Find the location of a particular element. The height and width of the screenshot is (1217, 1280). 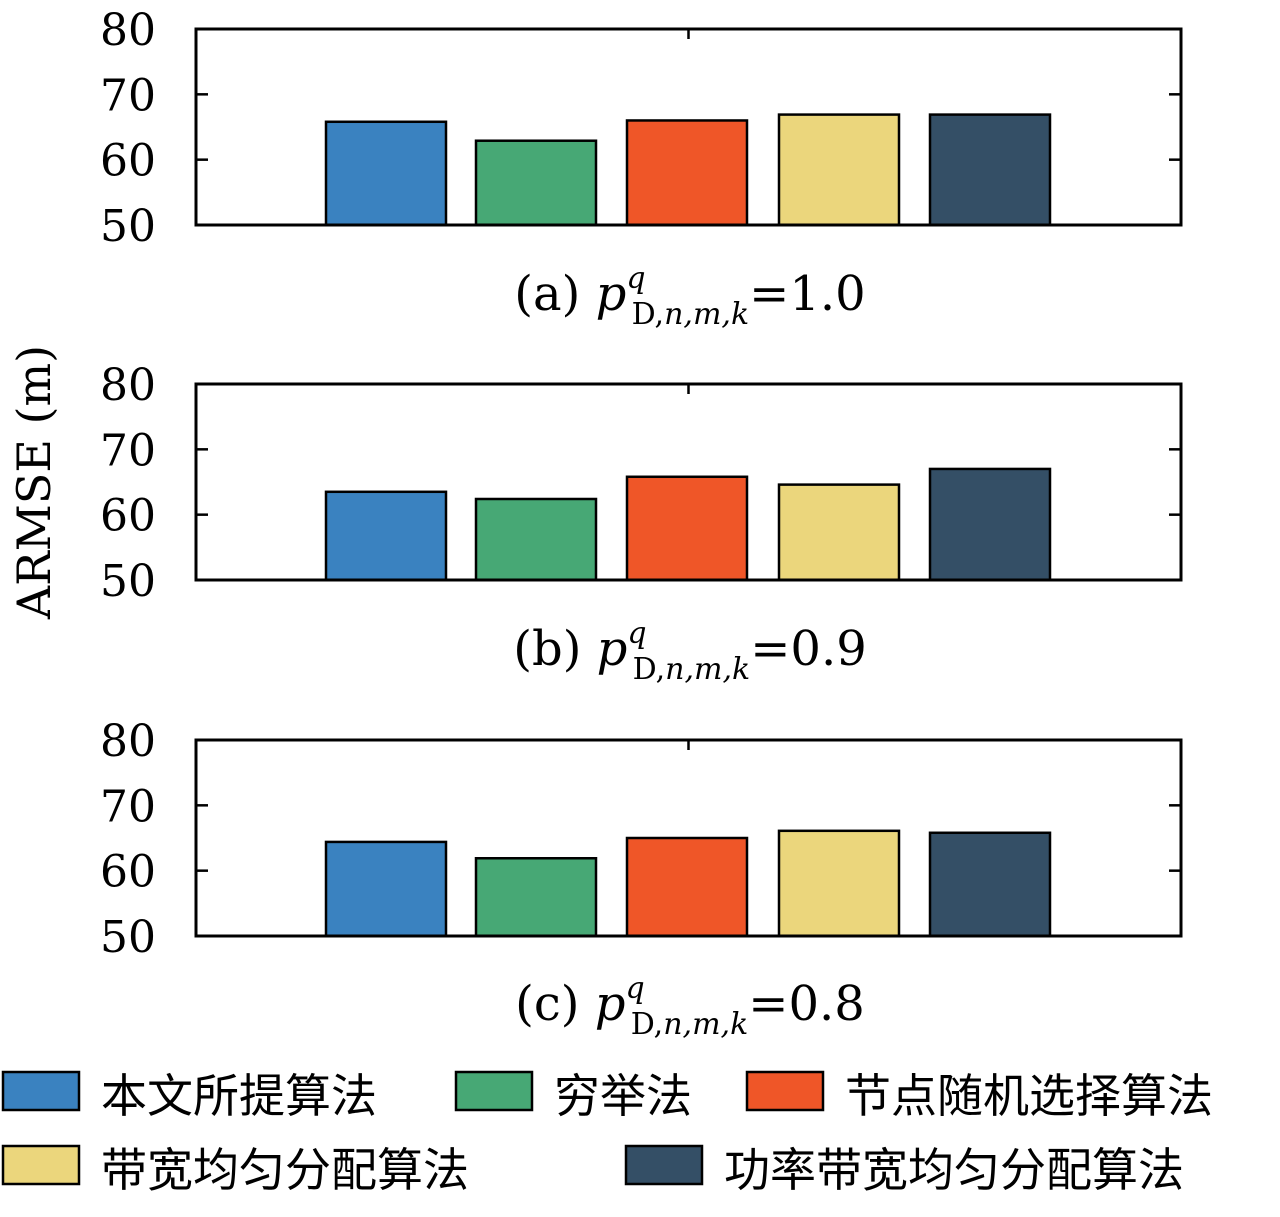

bar-panel3-series2 is located at coordinates (536, 897).